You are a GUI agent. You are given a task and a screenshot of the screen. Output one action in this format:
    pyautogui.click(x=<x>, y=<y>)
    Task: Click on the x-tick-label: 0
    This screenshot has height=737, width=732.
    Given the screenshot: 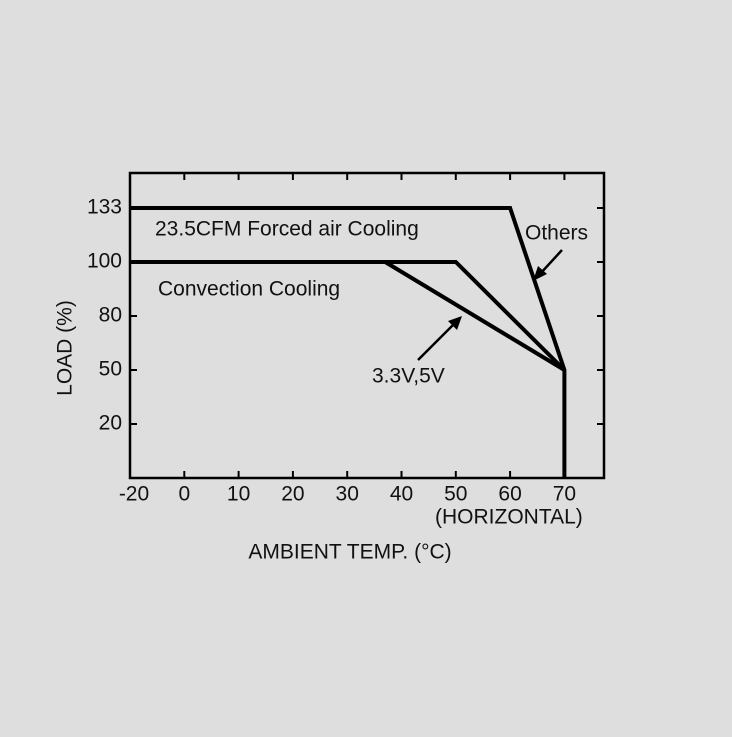 What is the action you would take?
    pyautogui.click(x=184, y=494)
    